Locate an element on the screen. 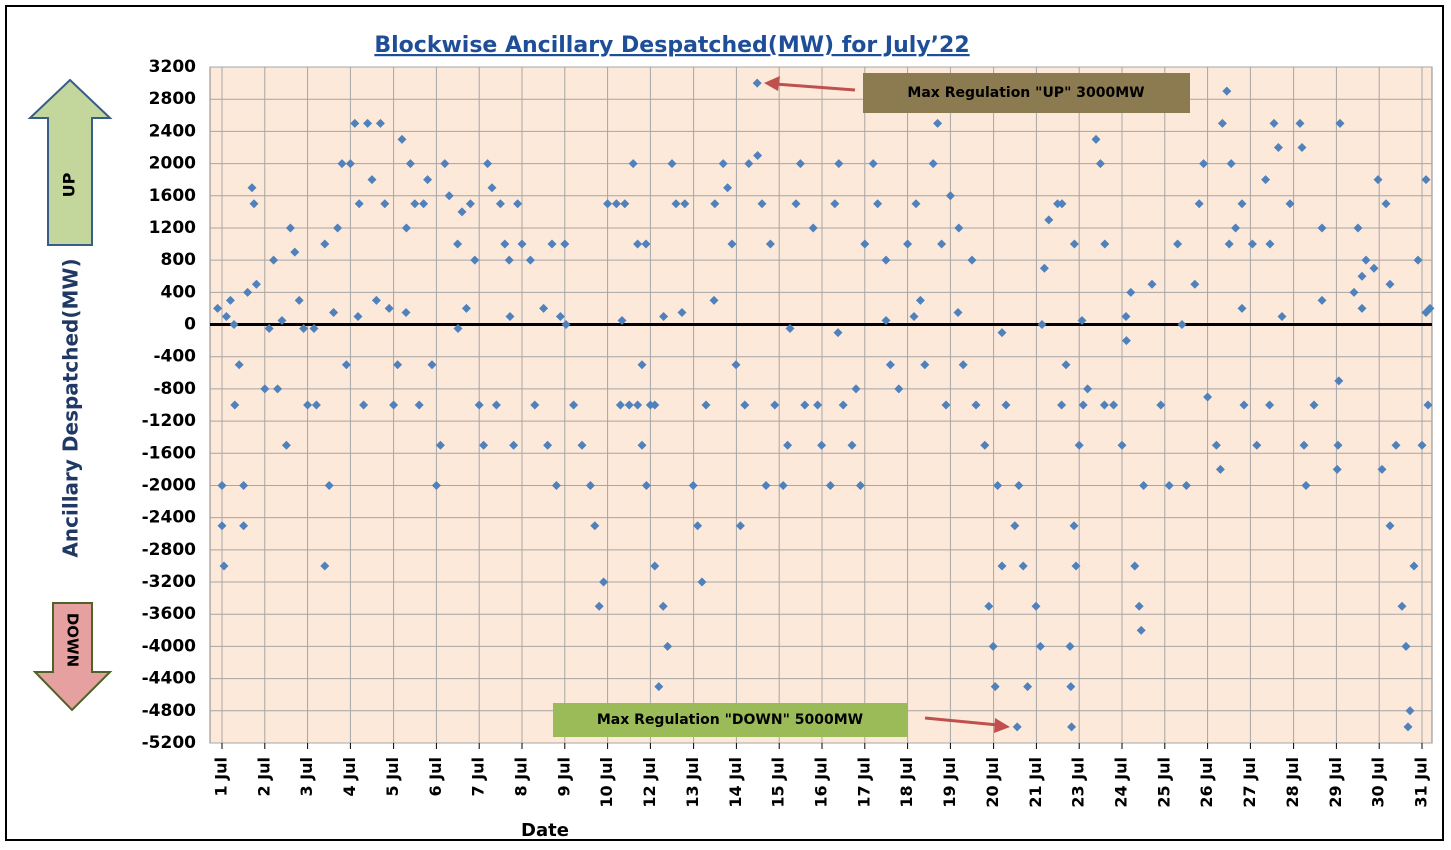  annotation-arrow is located at coordinates (815, 87).